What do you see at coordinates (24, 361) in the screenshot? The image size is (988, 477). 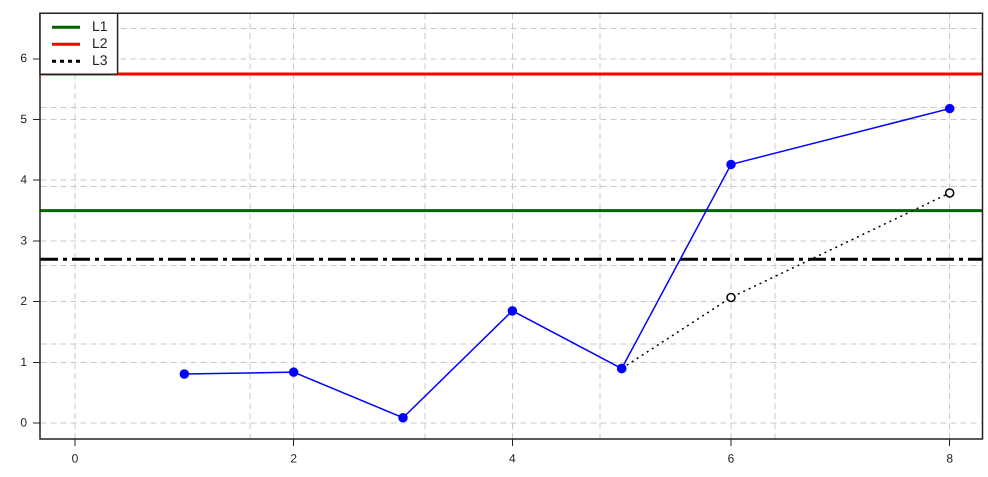 I see `y-tick-label: 1` at bounding box center [24, 361].